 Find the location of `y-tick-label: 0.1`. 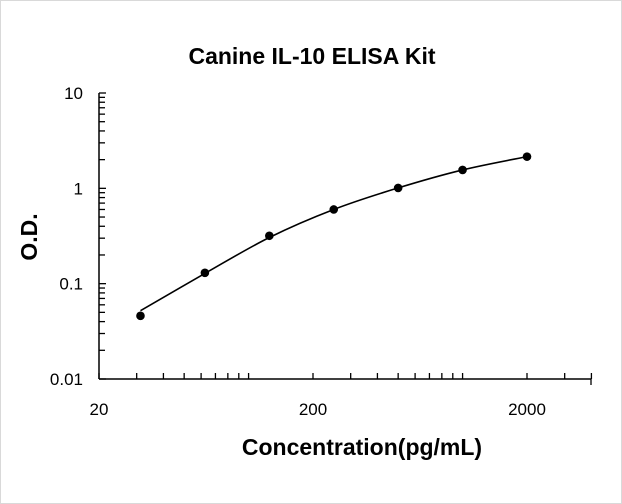

y-tick-label: 0.1 is located at coordinates (71, 284).